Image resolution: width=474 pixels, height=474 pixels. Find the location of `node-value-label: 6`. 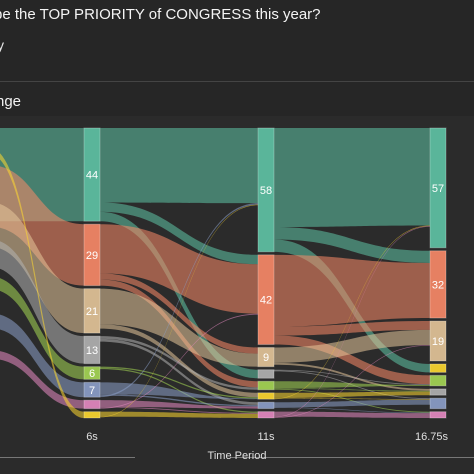

node-value-label: 6 is located at coordinates (92, 374).